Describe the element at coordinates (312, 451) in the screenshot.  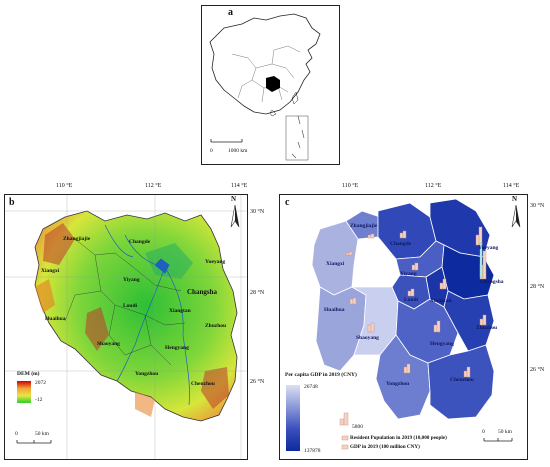
I see `panel-c-legend-min: 137878` at that location.